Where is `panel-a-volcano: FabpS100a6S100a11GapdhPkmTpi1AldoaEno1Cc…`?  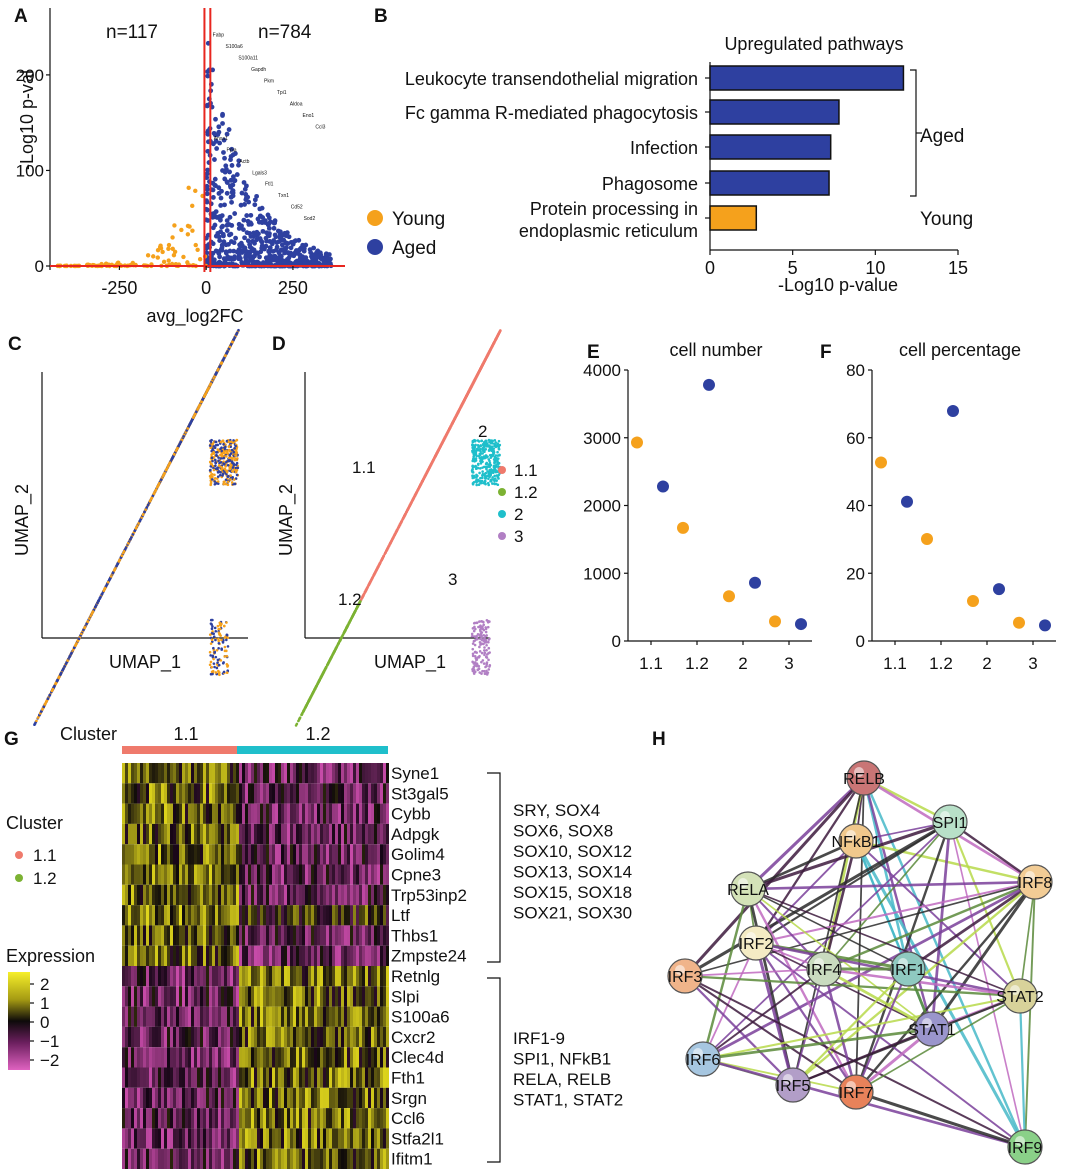 panel-a-volcano: FabpS100a6S100a11GapdhPkmTpi1AldoaEno1Cc… is located at coordinates (180, 167).